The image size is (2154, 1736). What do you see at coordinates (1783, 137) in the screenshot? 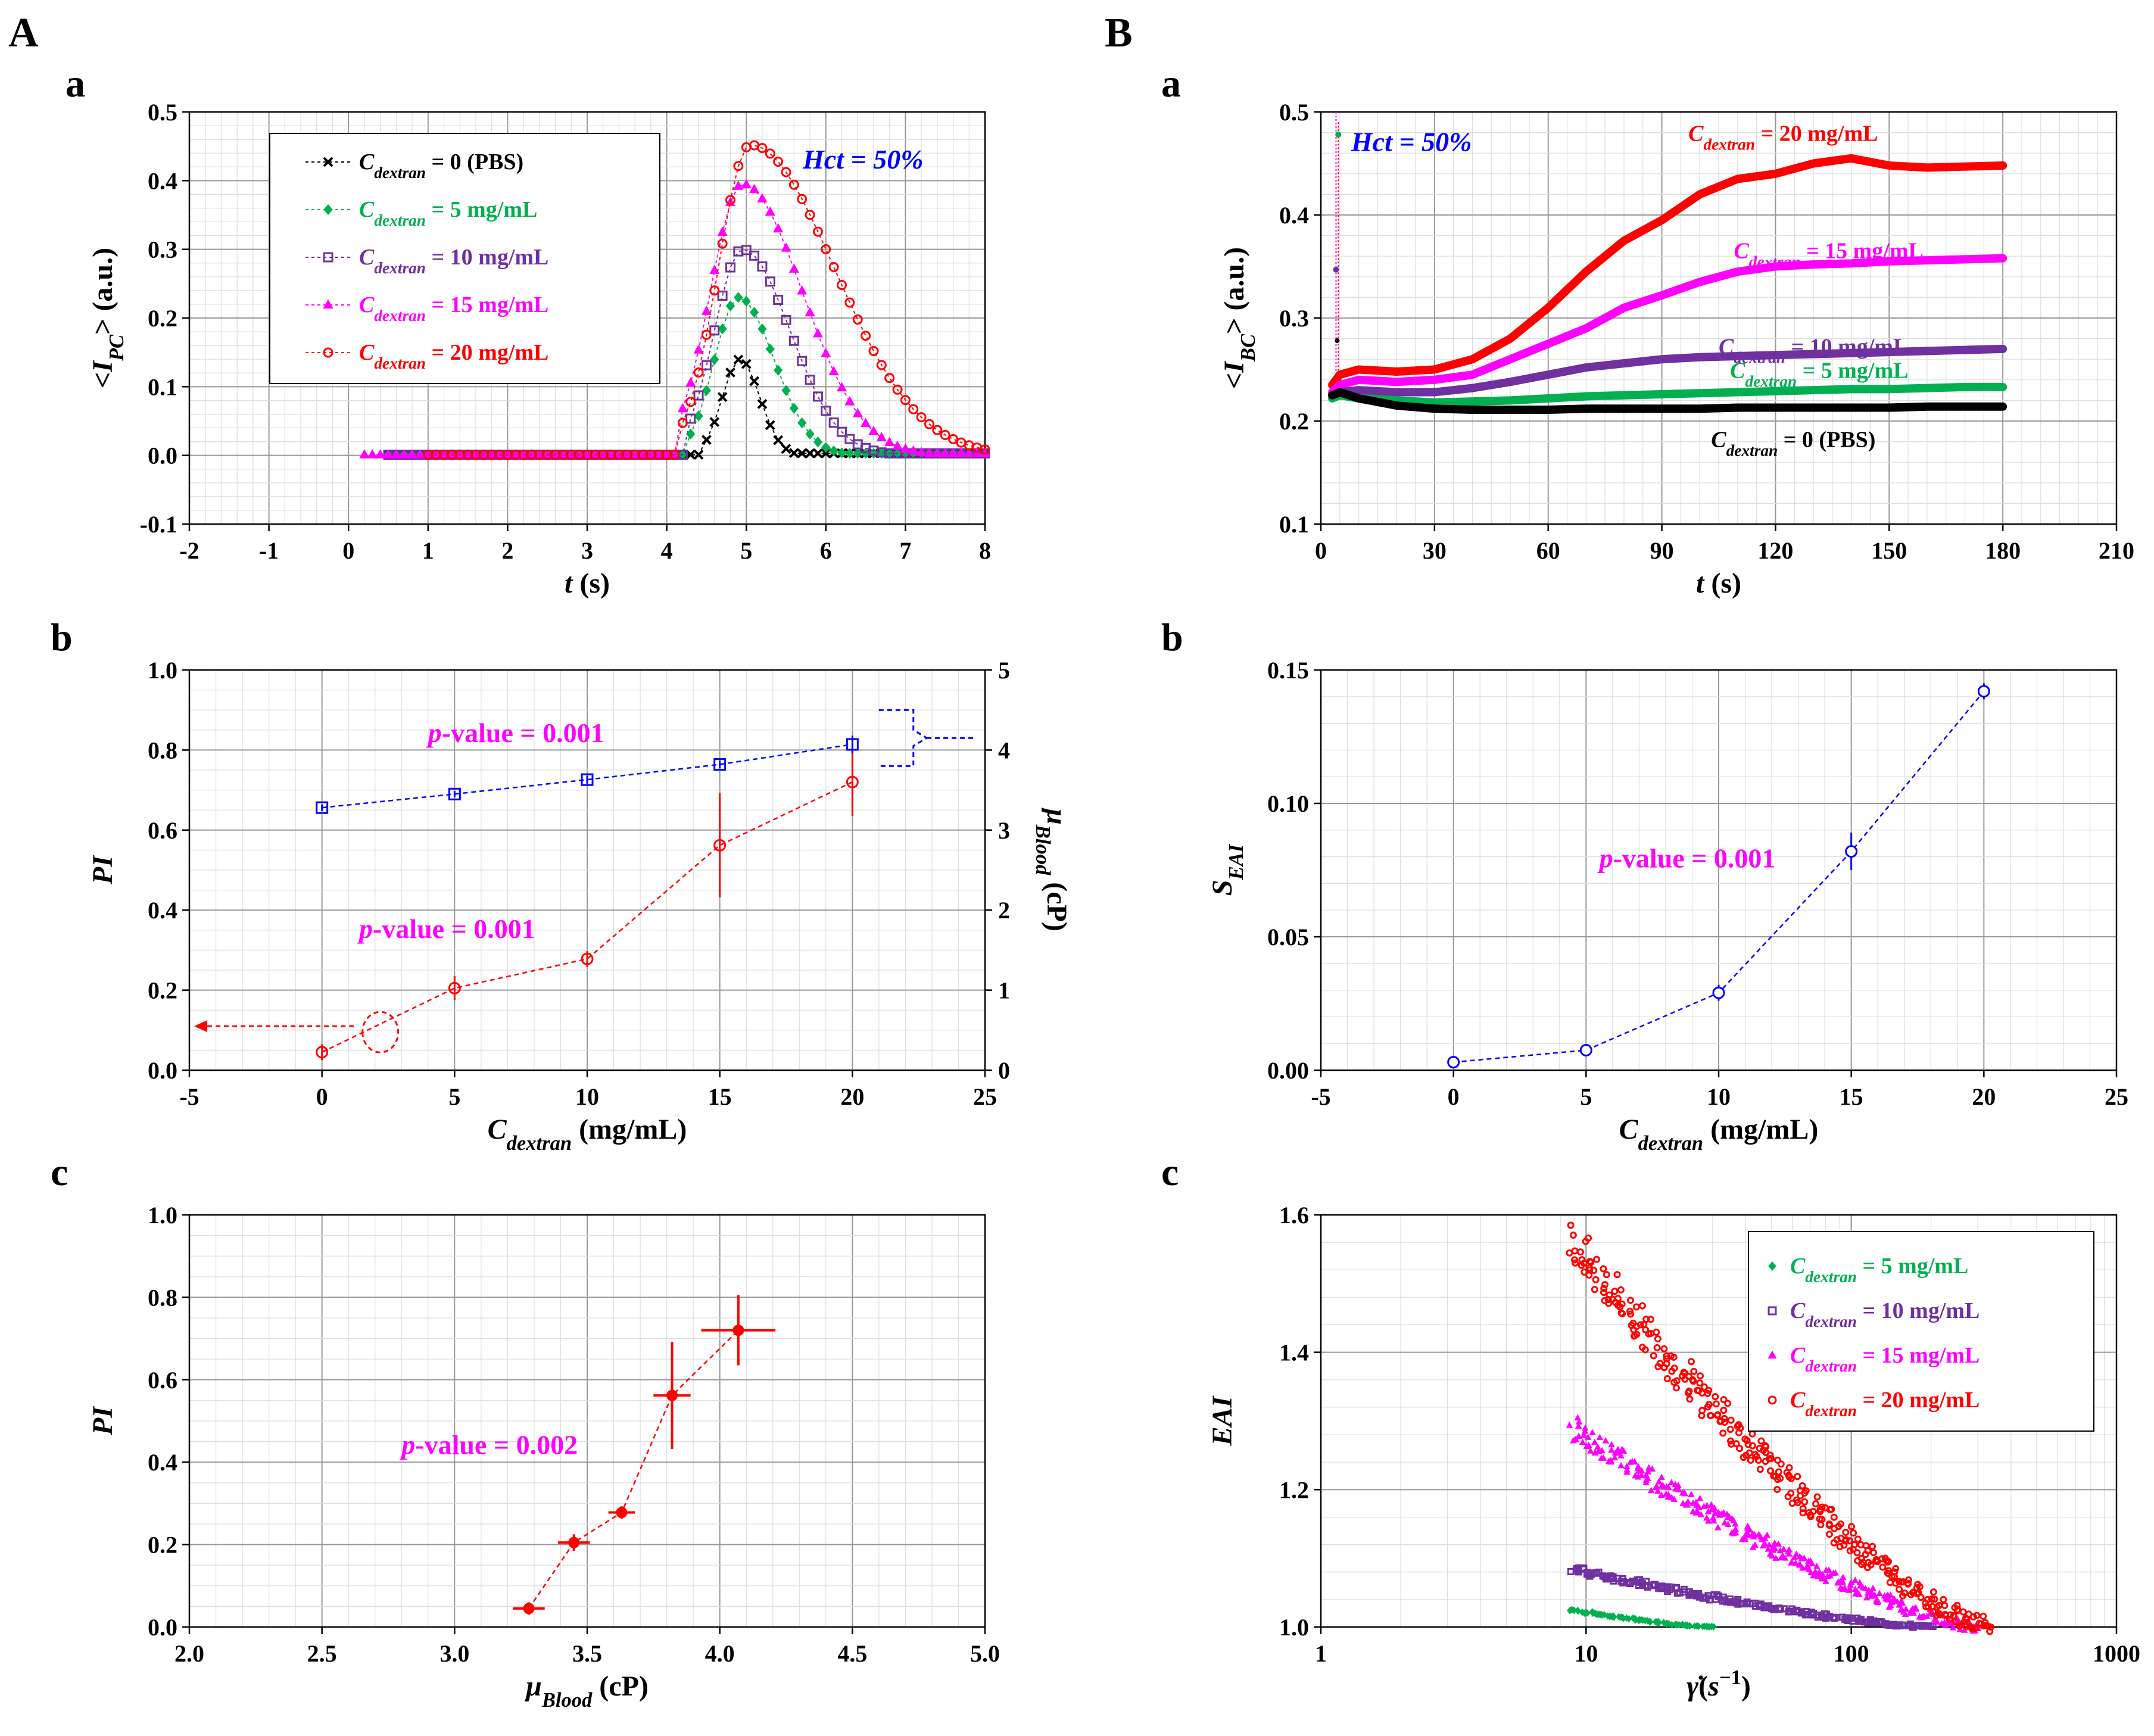
I see `Ba-legend-label-0: Cdextran = 20 mg/mL` at bounding box center [1783, 137].